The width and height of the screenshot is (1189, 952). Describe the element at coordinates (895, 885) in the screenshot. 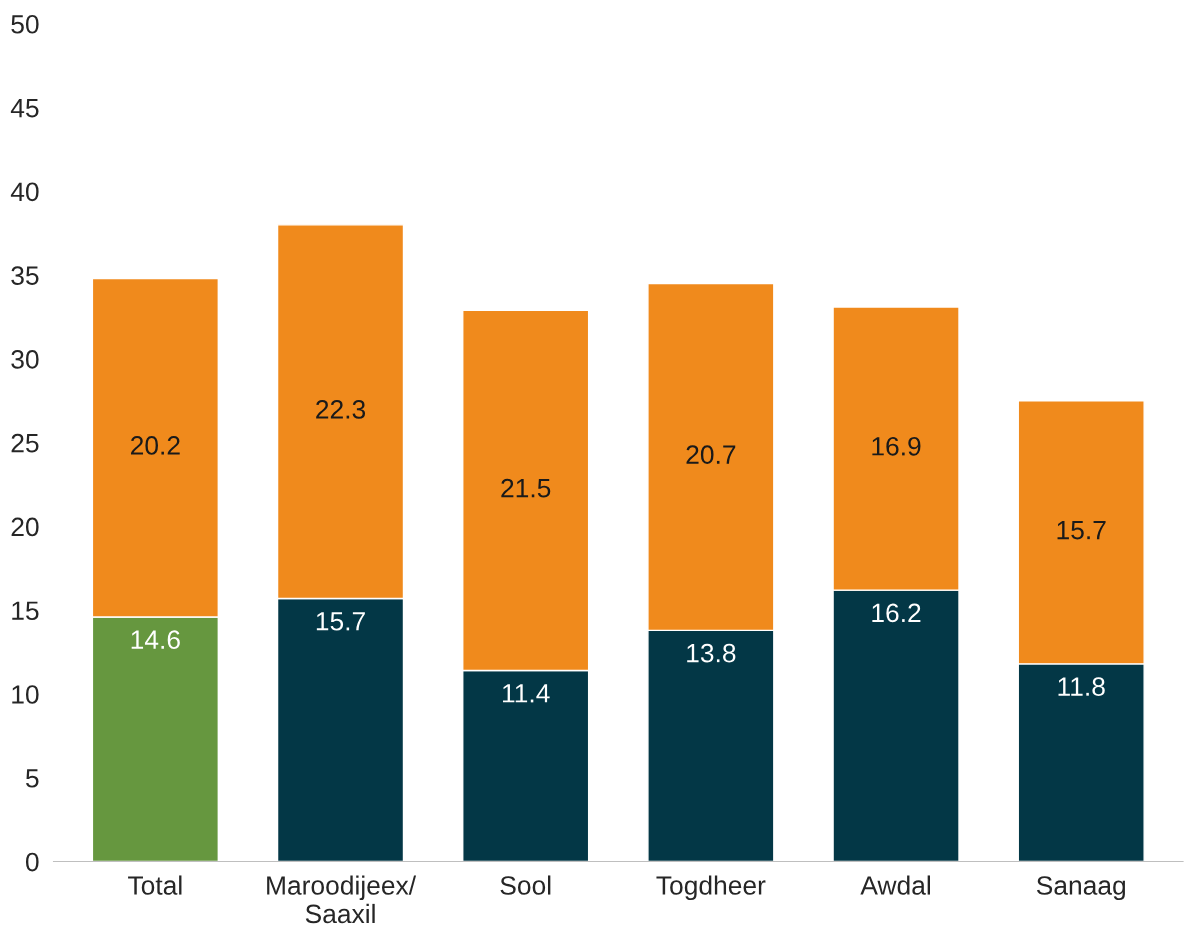

I see `x-tick-label: Awdal` at that location.